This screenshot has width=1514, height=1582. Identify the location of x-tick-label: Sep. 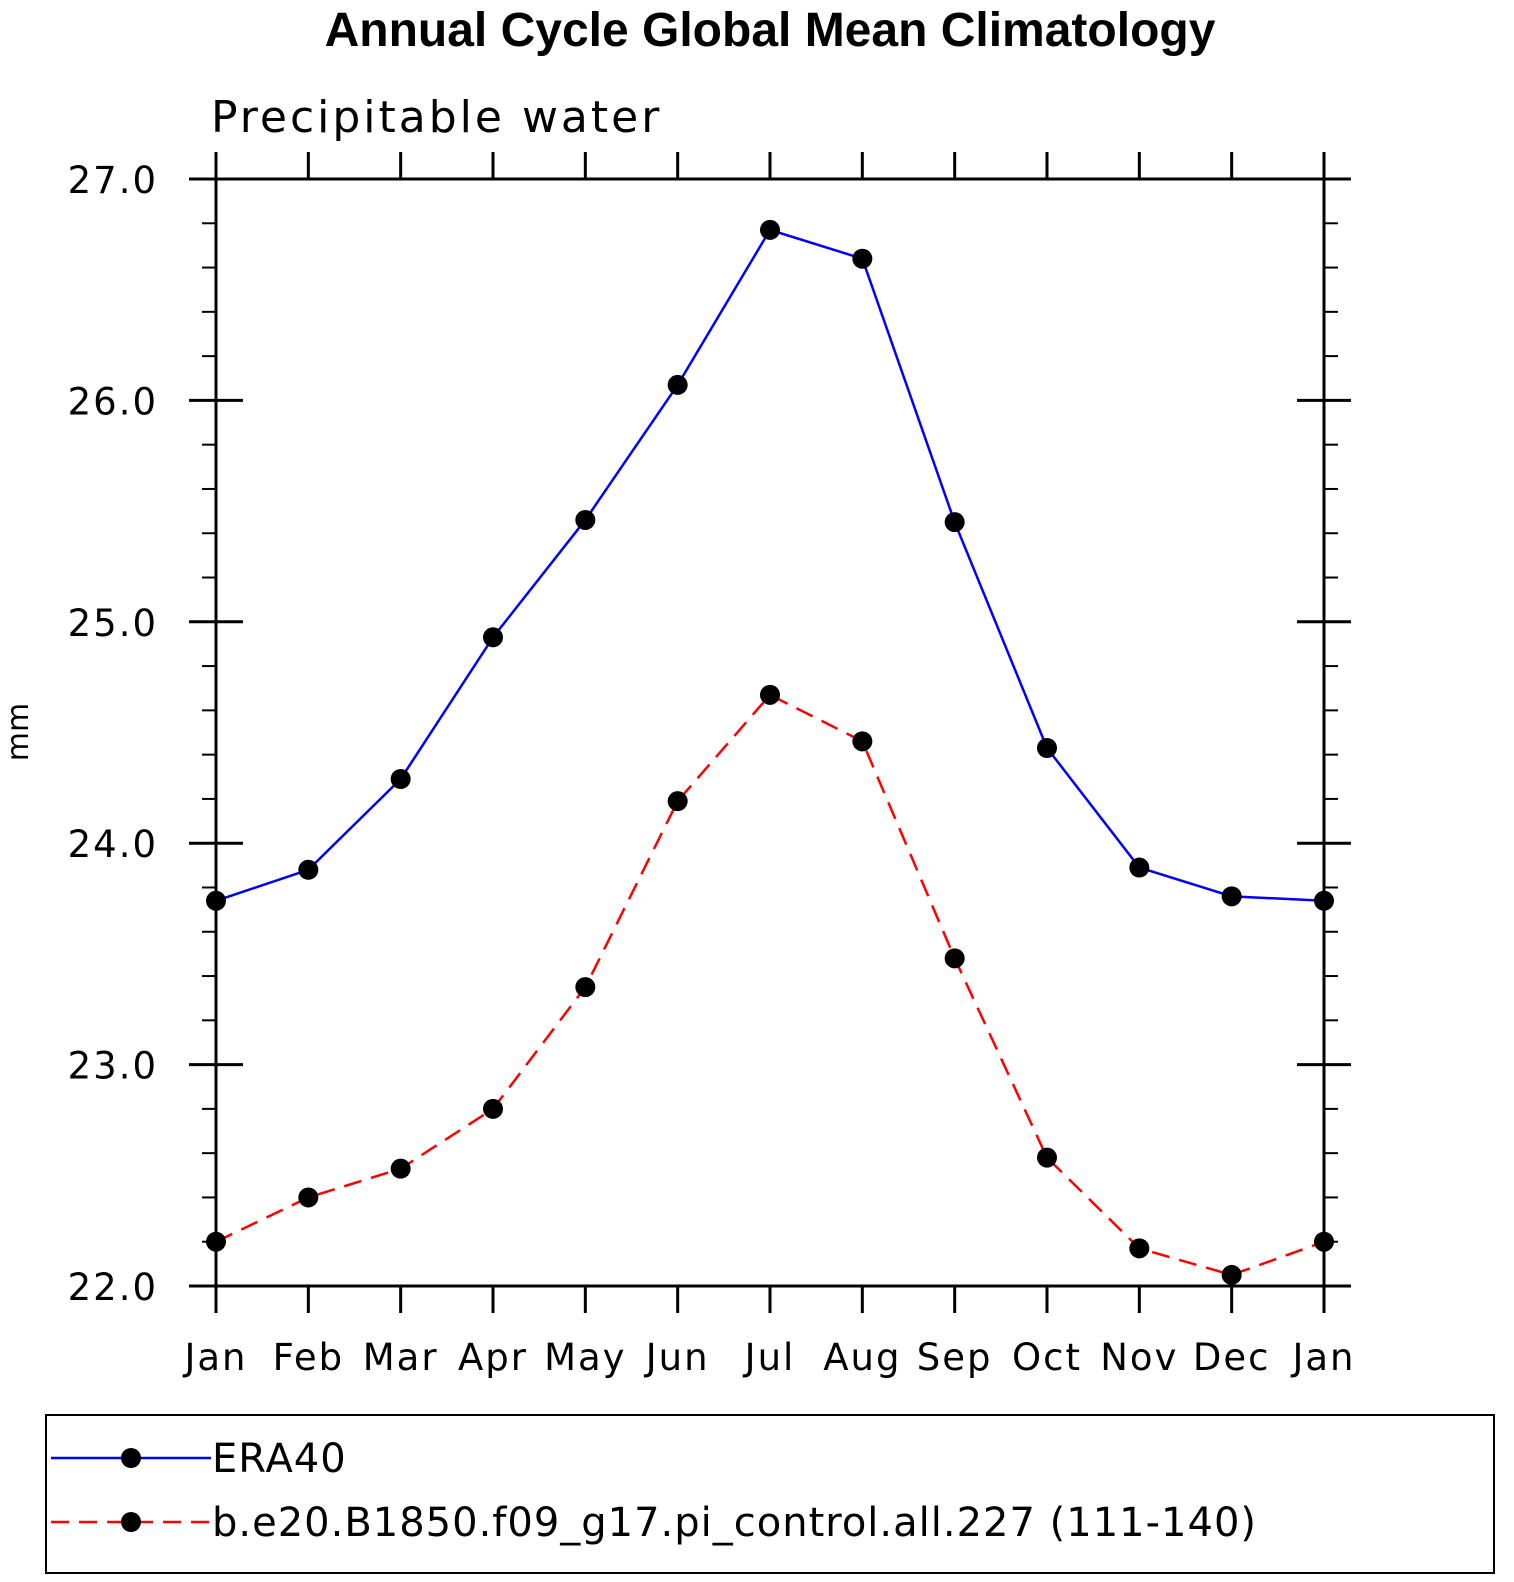
(955, 1357).